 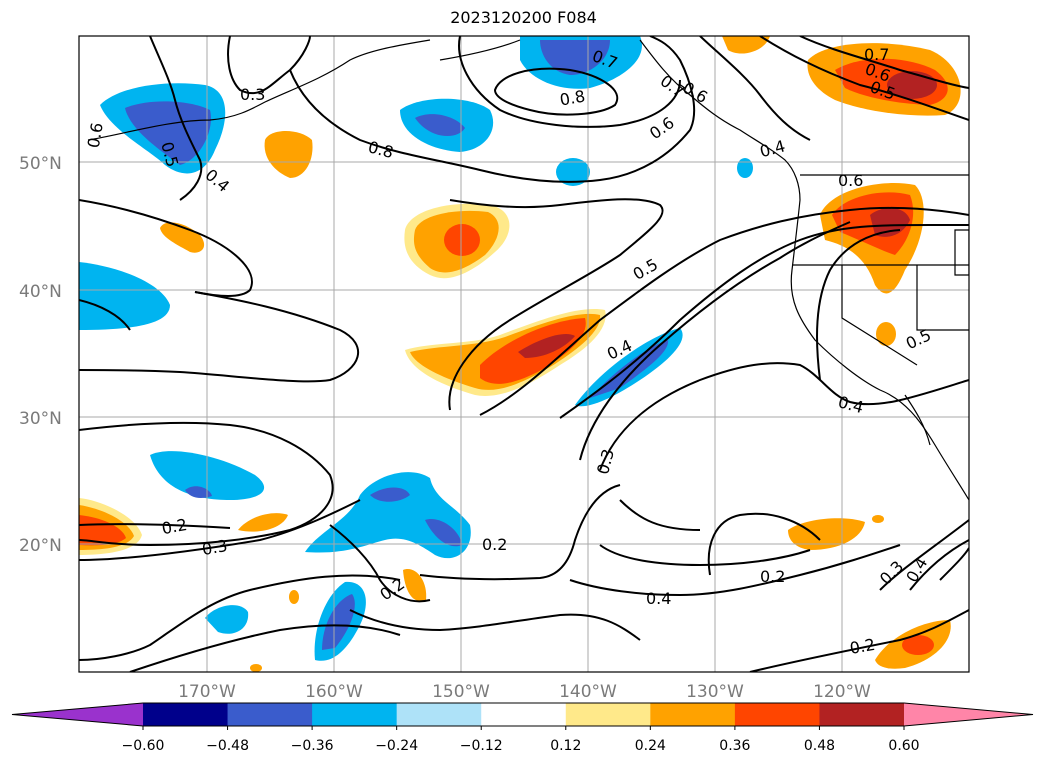 What do you see at coordinates (903, 746) in the screenshot?
I see `colorbar-tick-label: 0.60` at bounding box center [903, 746].